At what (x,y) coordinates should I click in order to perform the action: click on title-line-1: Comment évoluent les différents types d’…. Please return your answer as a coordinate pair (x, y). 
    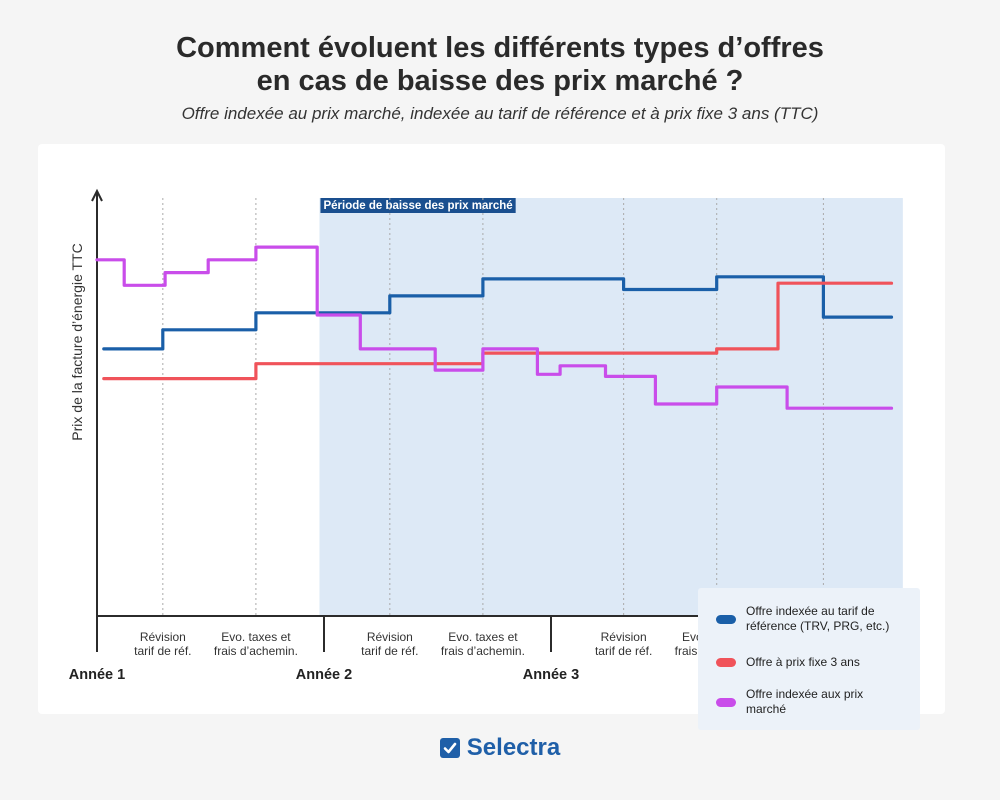
    Looking at the image, I should click on (500, 48).